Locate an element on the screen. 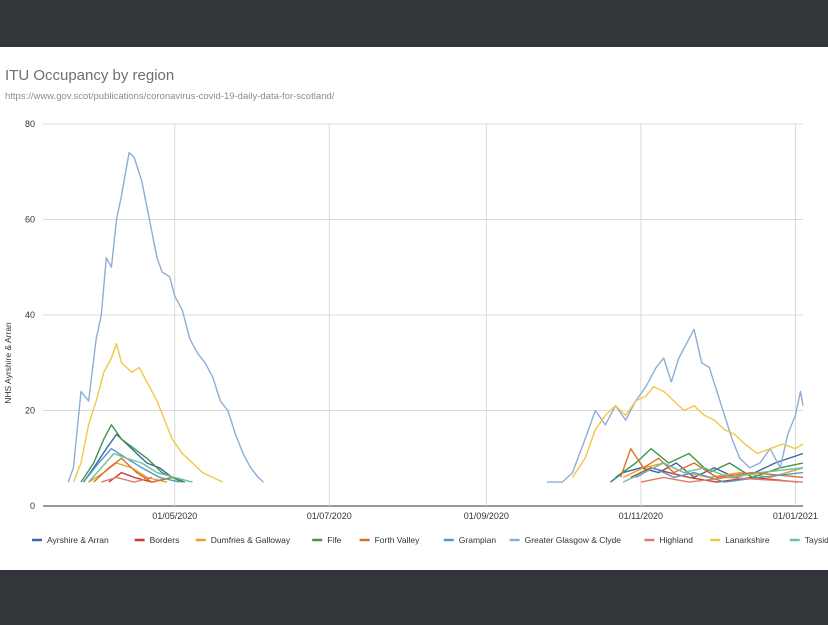 The height and width of the screenshot is (625, 828). legend-item: Greater Glasgow & Clyde is located at coordinates (565, 540).